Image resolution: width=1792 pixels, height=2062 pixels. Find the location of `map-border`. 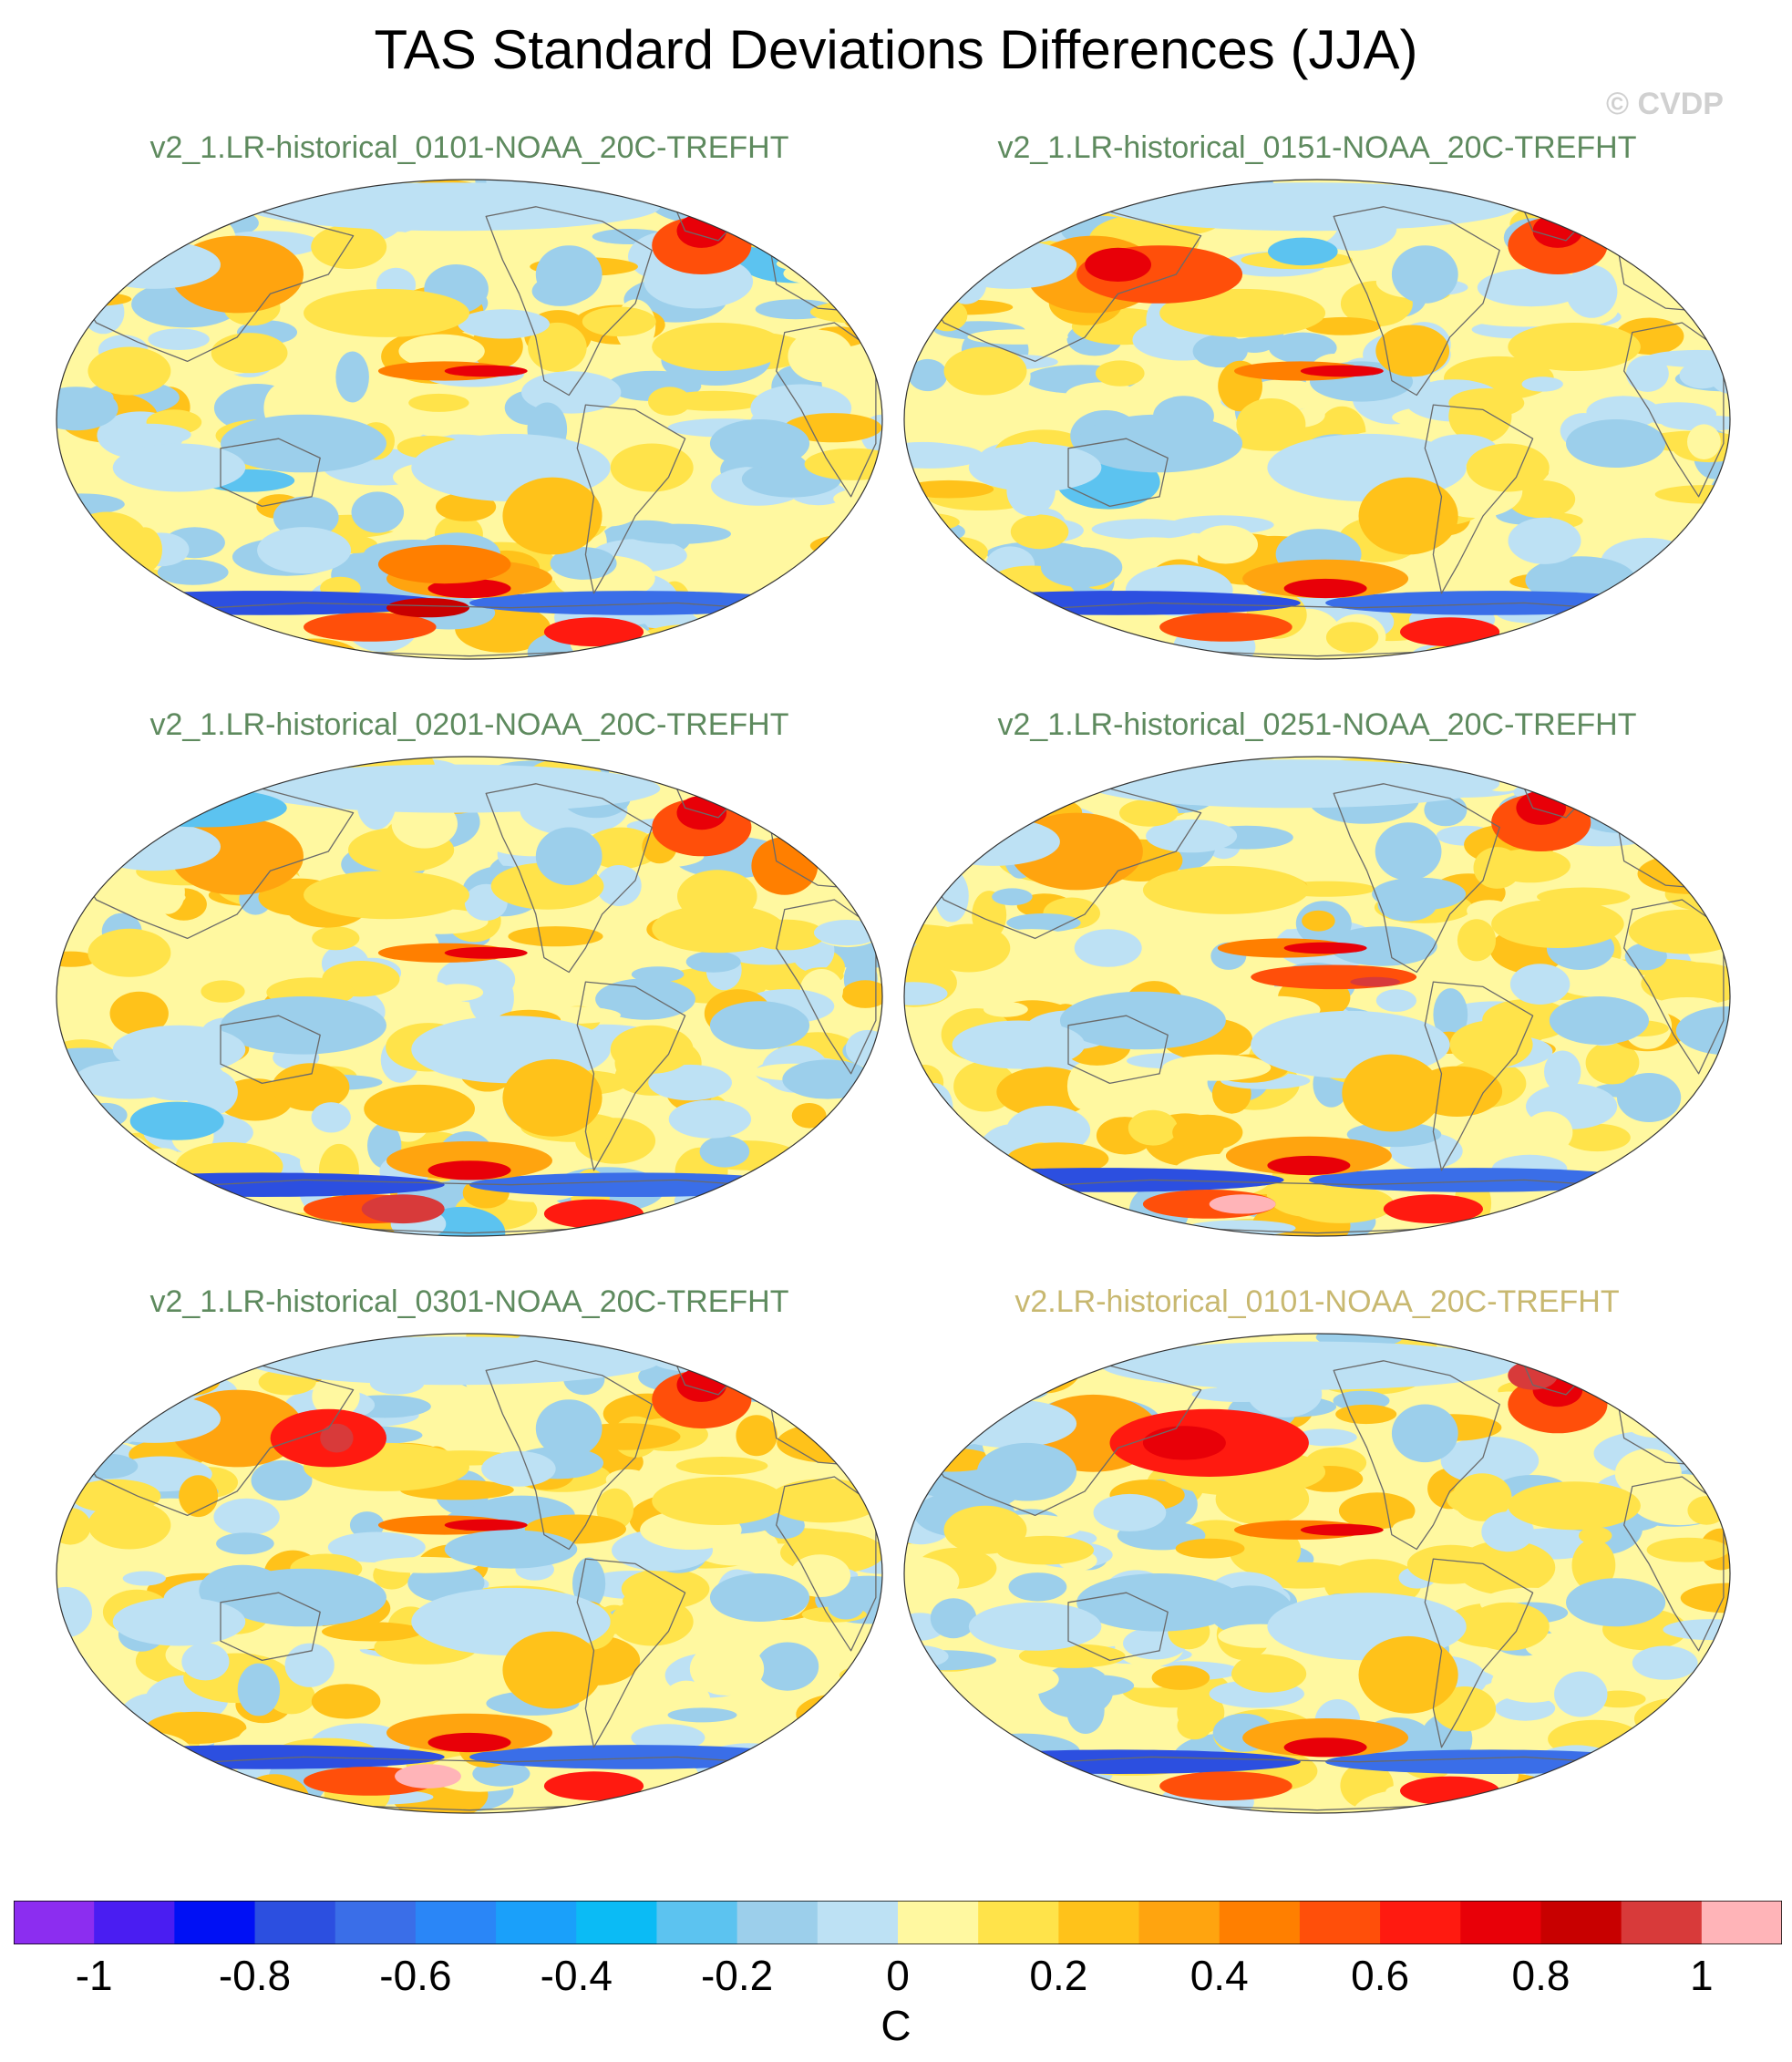

map-border is located at coordinates (1317, 996).